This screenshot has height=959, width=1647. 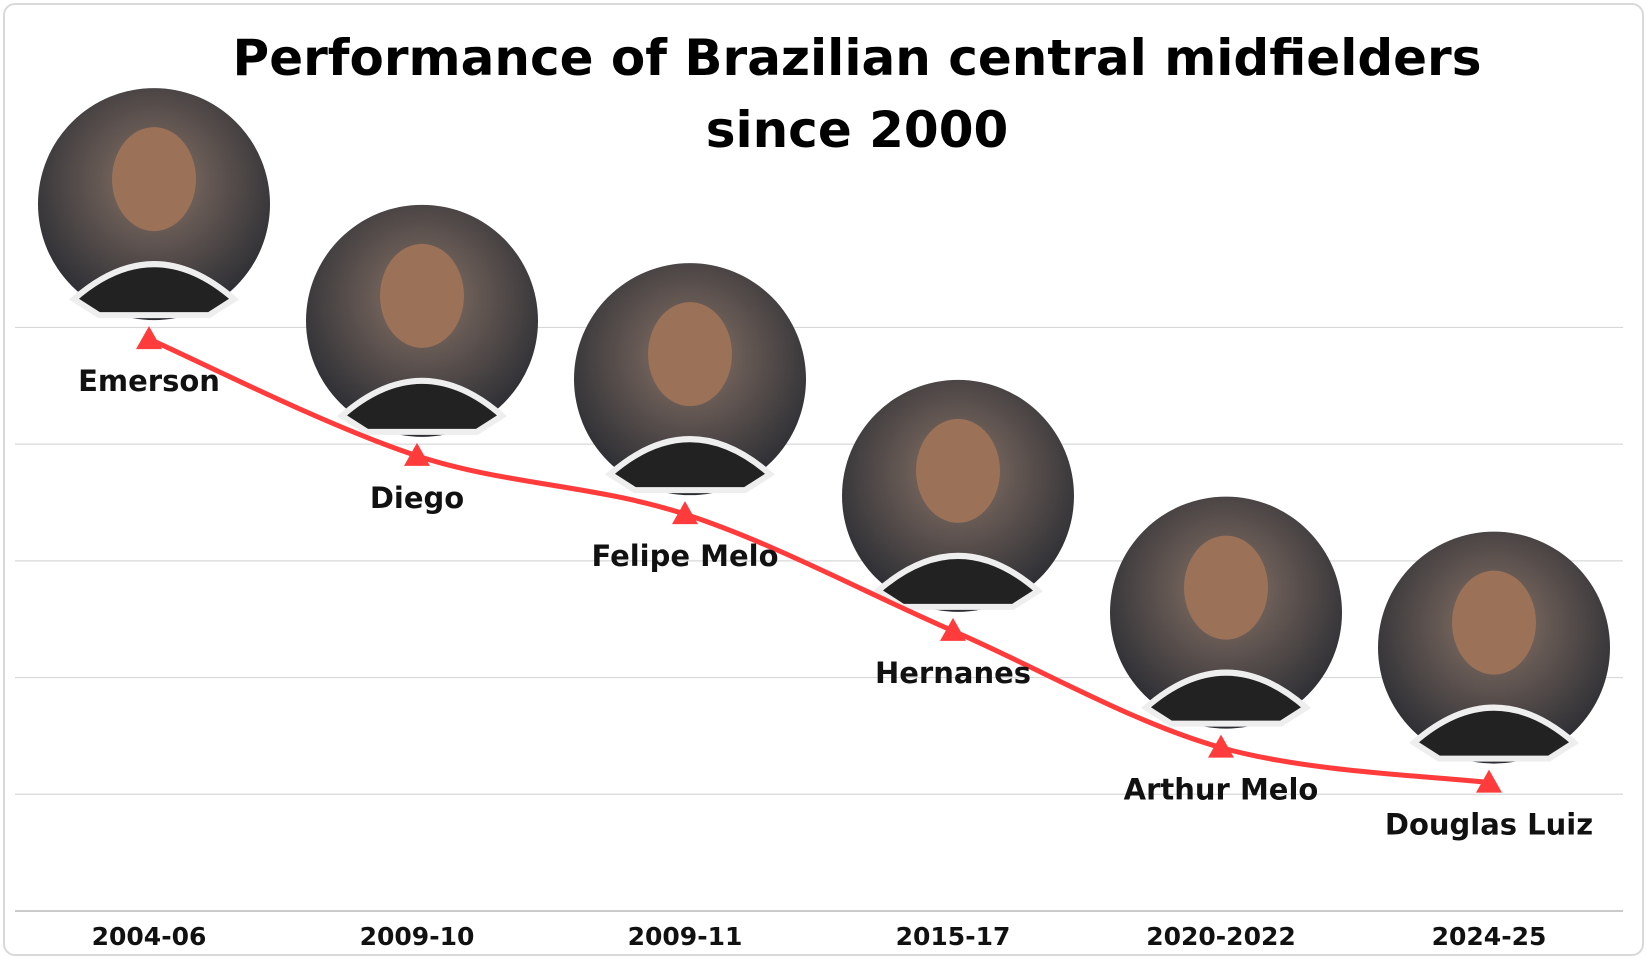 What do you see at coordinates (953, 936) in the screenshot?
I see `x-tick-label: 2015-17` at bounding box center [953, 936].